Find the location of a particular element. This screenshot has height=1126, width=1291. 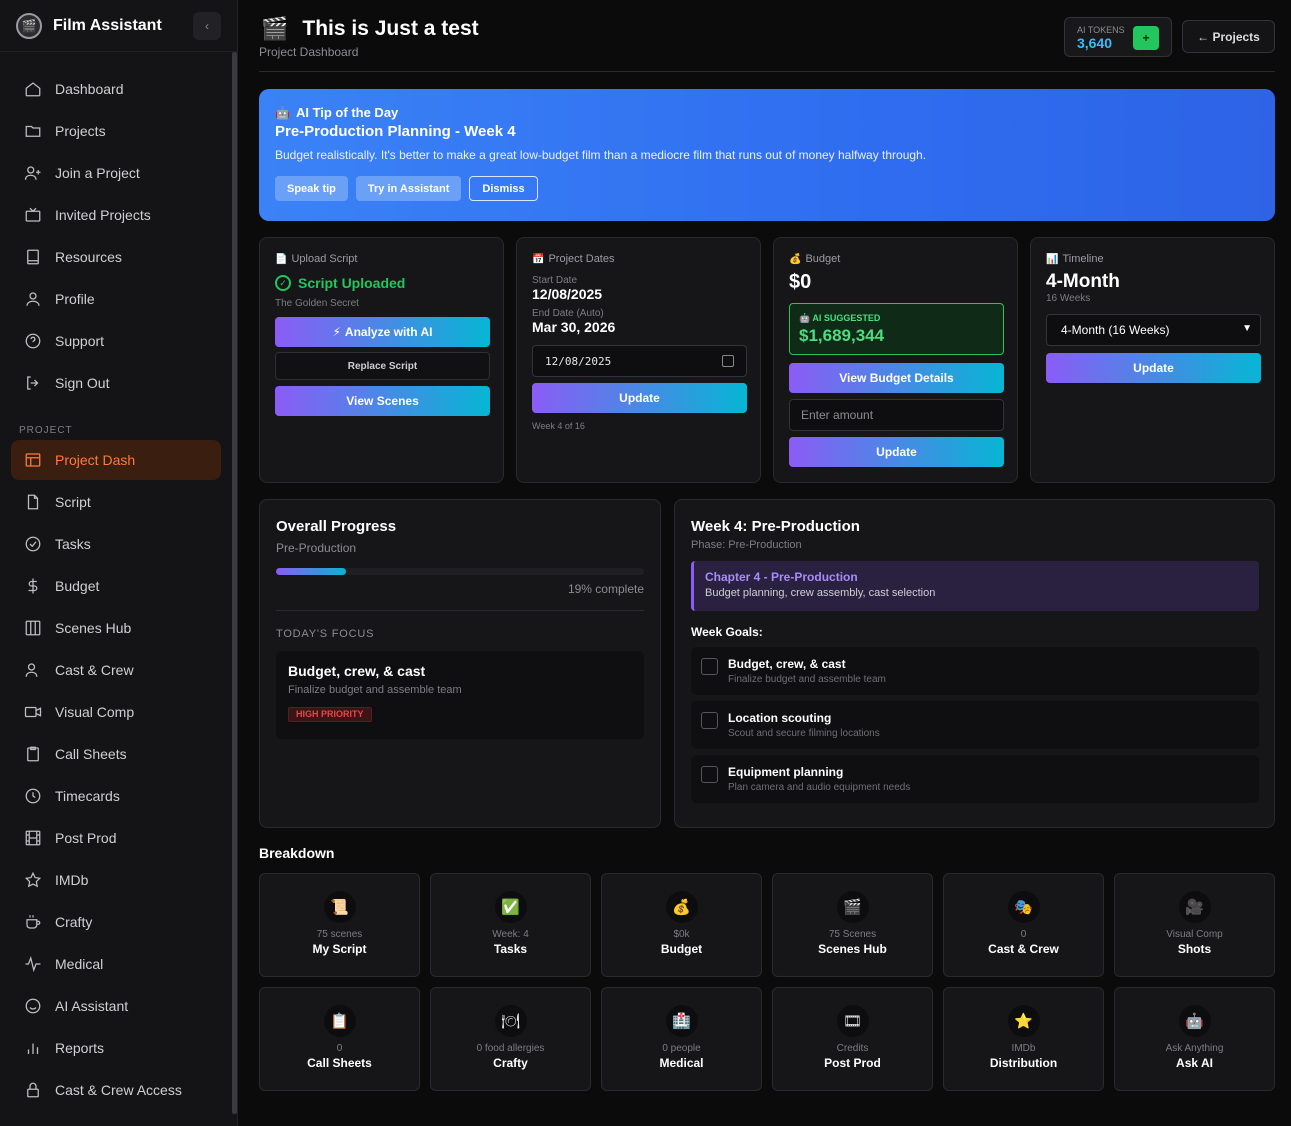

calendar-picker-icon is located at coordinates (728, 361).